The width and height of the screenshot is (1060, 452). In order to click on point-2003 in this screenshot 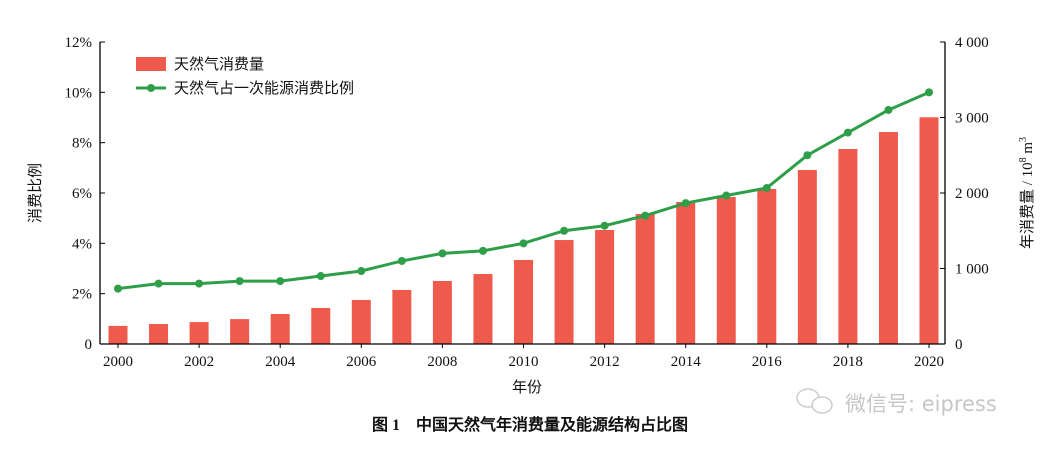, I will do `click(239, 281)`.